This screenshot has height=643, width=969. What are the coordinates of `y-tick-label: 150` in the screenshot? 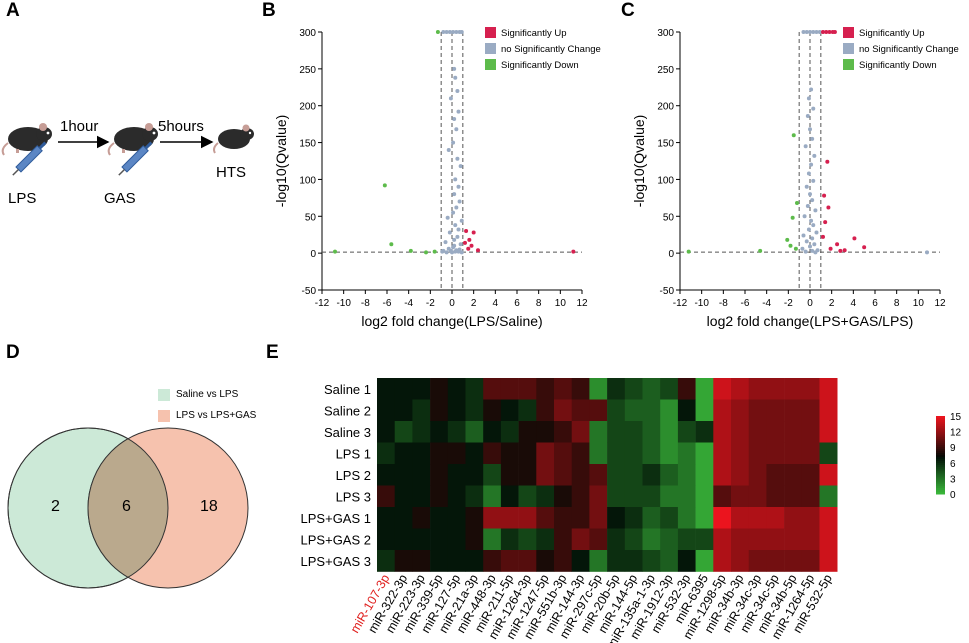 It's located at (665, 144).